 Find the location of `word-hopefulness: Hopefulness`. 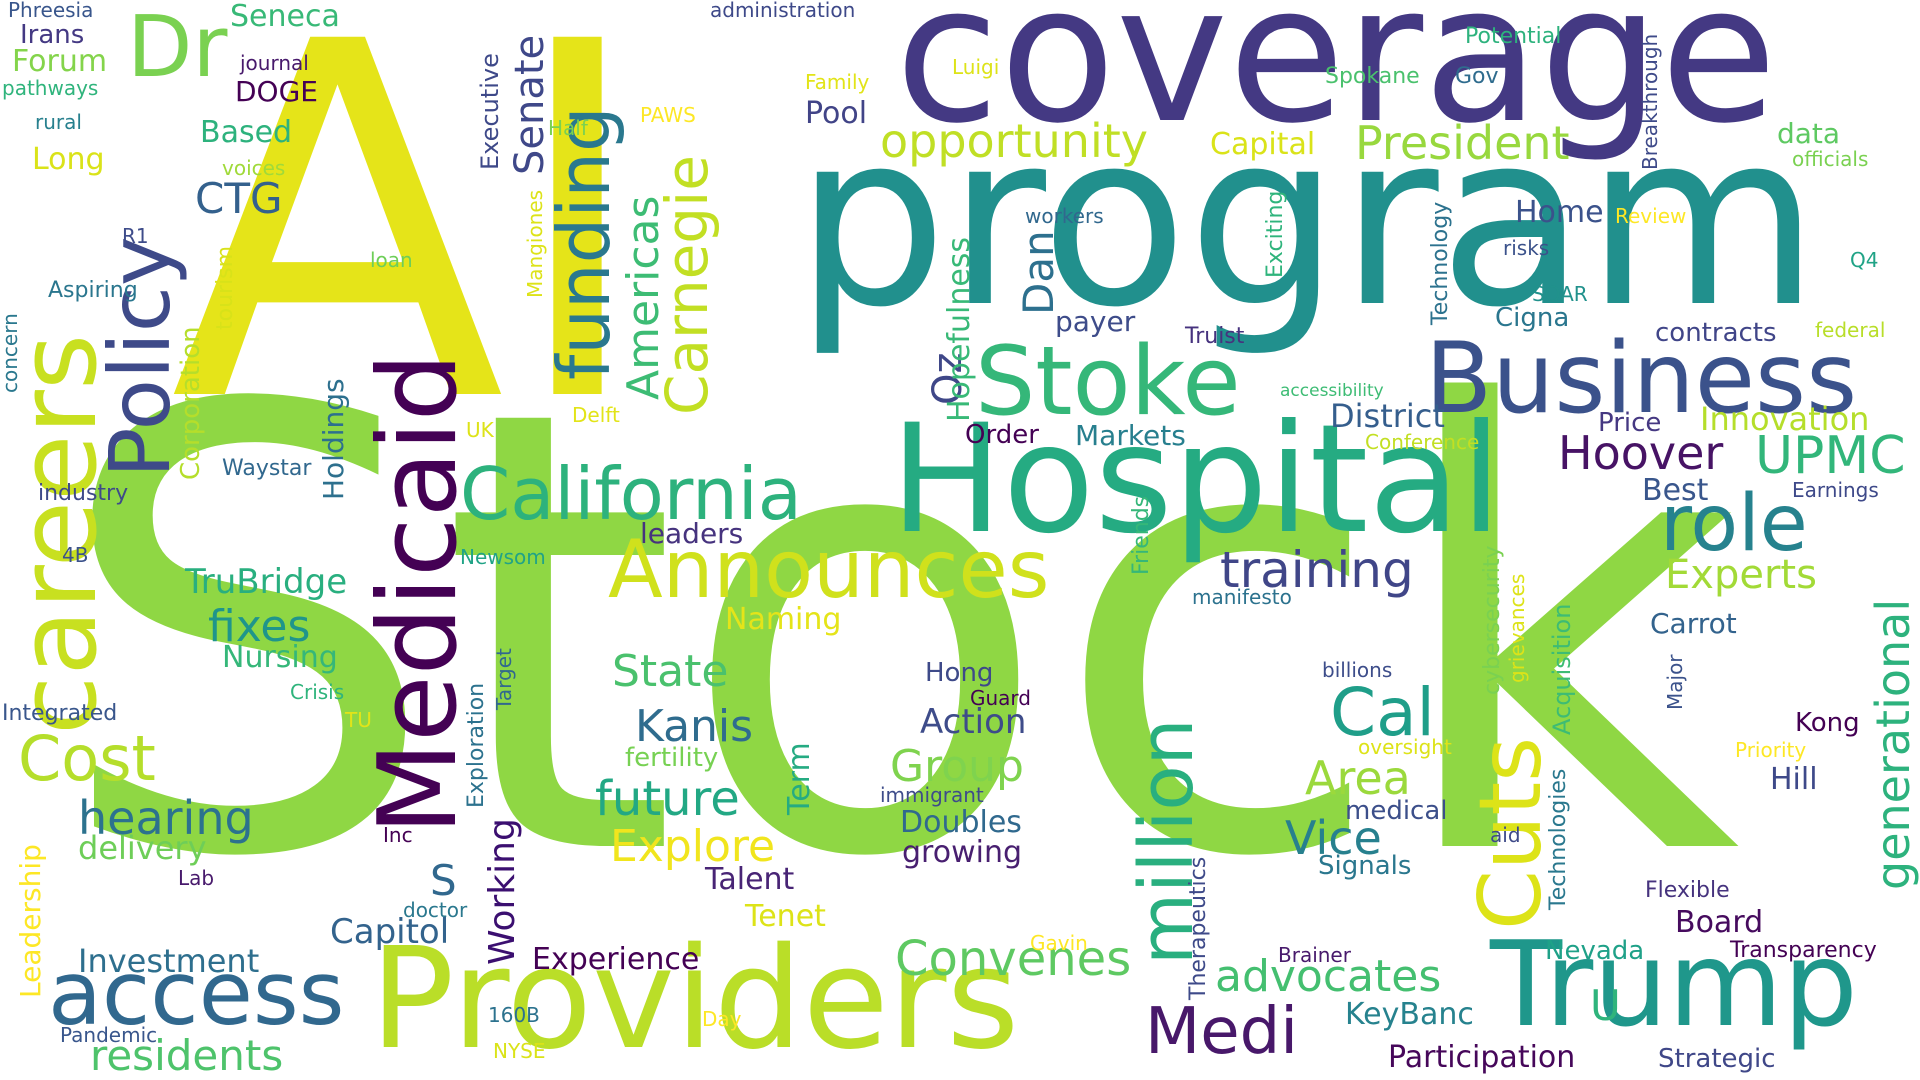

word-hopefulness: Hopefulness is located at coordinates (959, 329).